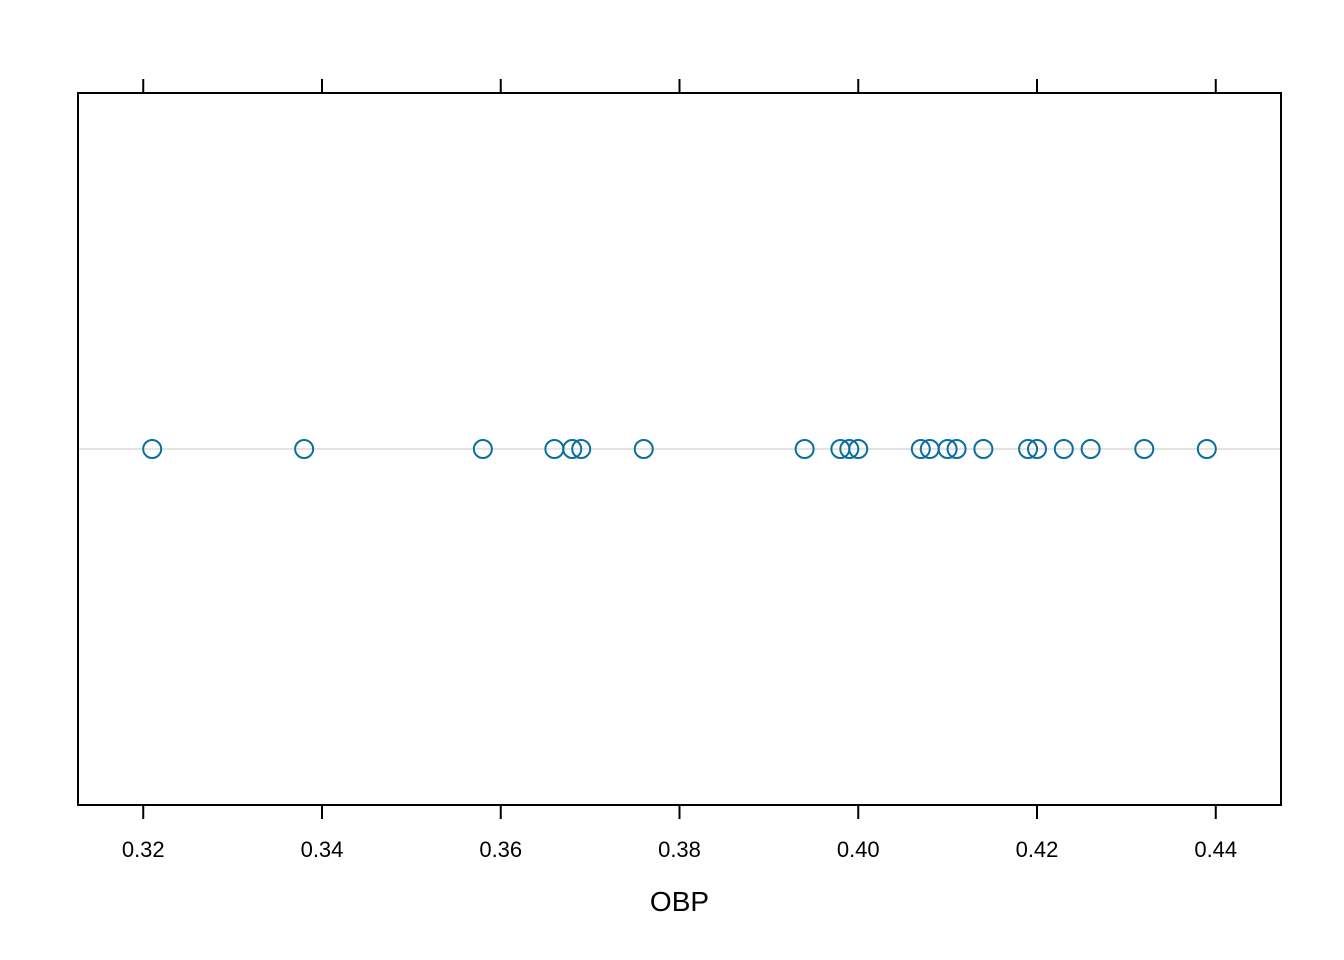  I want to click on x-axis-tick-labels: 0.32 0.34 0.36 0.38 0.40 0.42 0.44, so click(679, 849).